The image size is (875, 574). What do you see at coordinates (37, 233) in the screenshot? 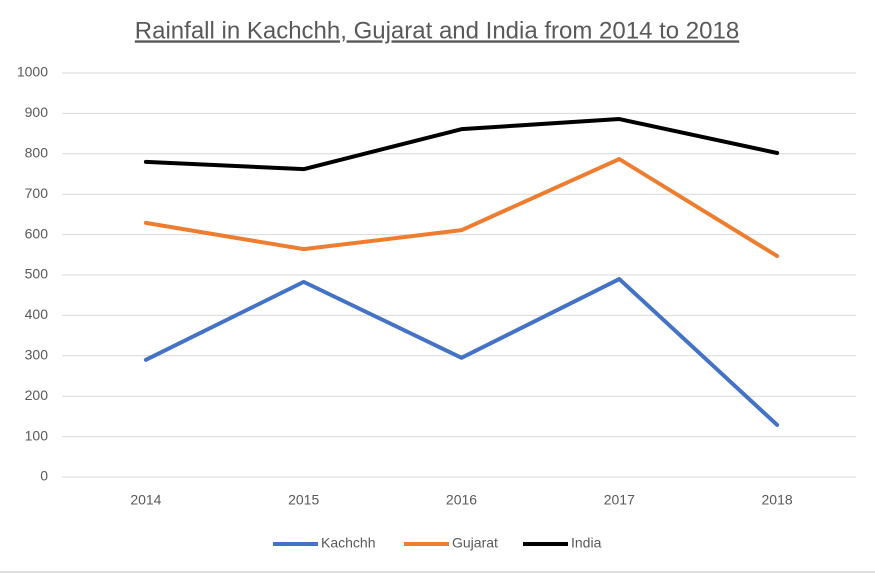
I see `y-tick-label: 600` at bounding box center [37, 233].